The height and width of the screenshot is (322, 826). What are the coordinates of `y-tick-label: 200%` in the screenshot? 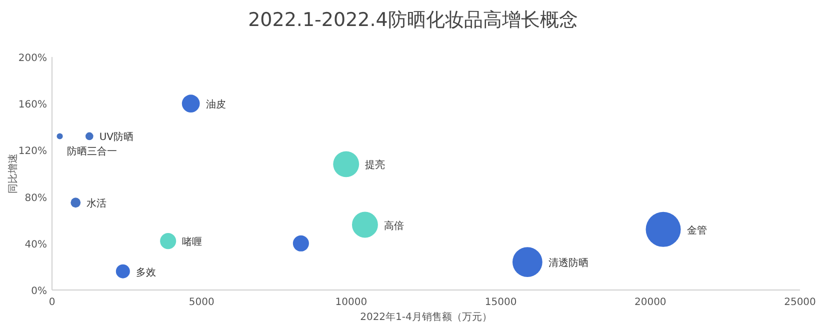 It's located at (32, 58).